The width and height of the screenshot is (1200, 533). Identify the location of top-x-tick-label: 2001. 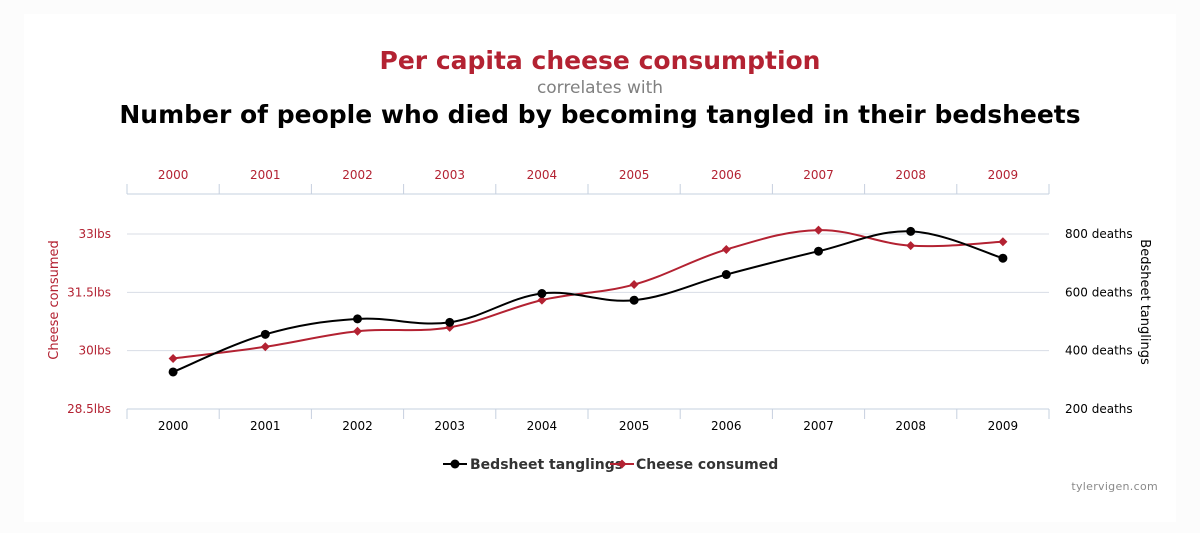
(265, 175).